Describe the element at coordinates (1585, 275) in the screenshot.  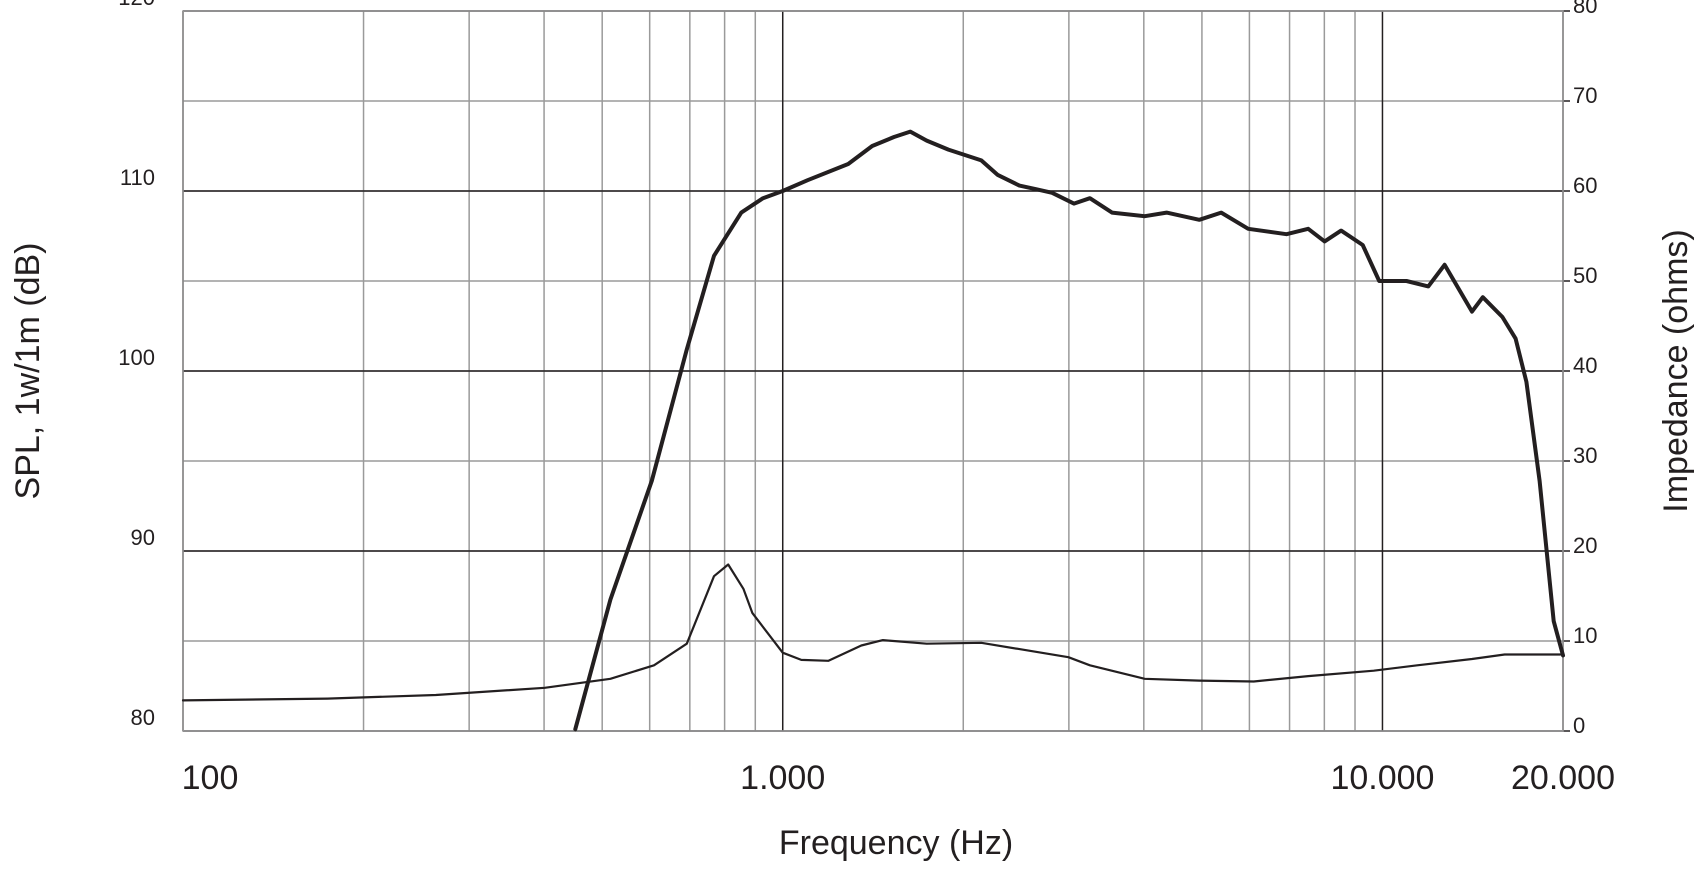
I see `y2-tick-label: 50` at that location.